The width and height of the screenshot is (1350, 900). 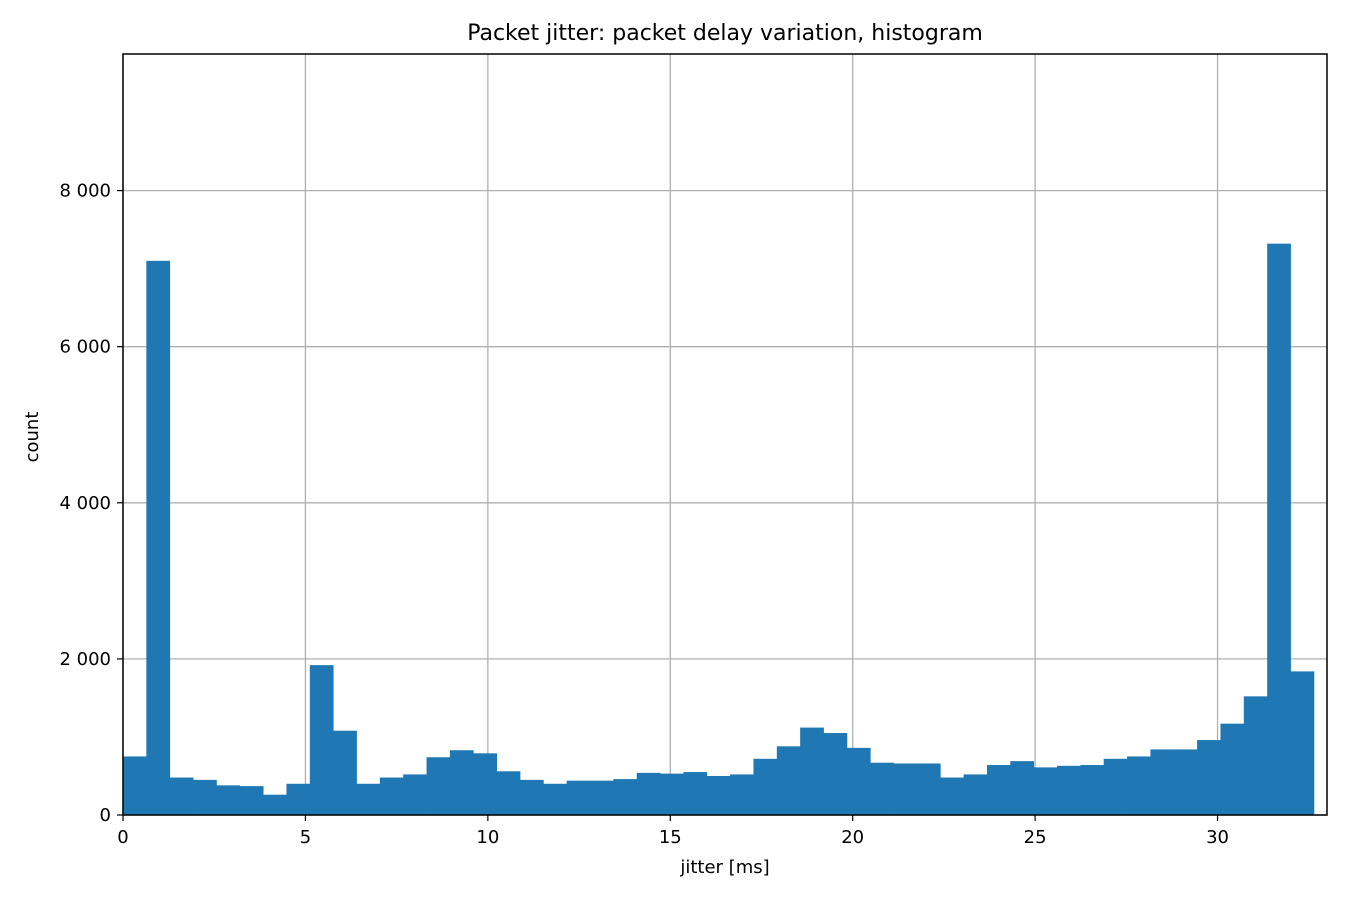 What do you see at coordinates (32, 437) in the screenshot?
I see `y-axis-label: count` at bounding box center [32, 437].